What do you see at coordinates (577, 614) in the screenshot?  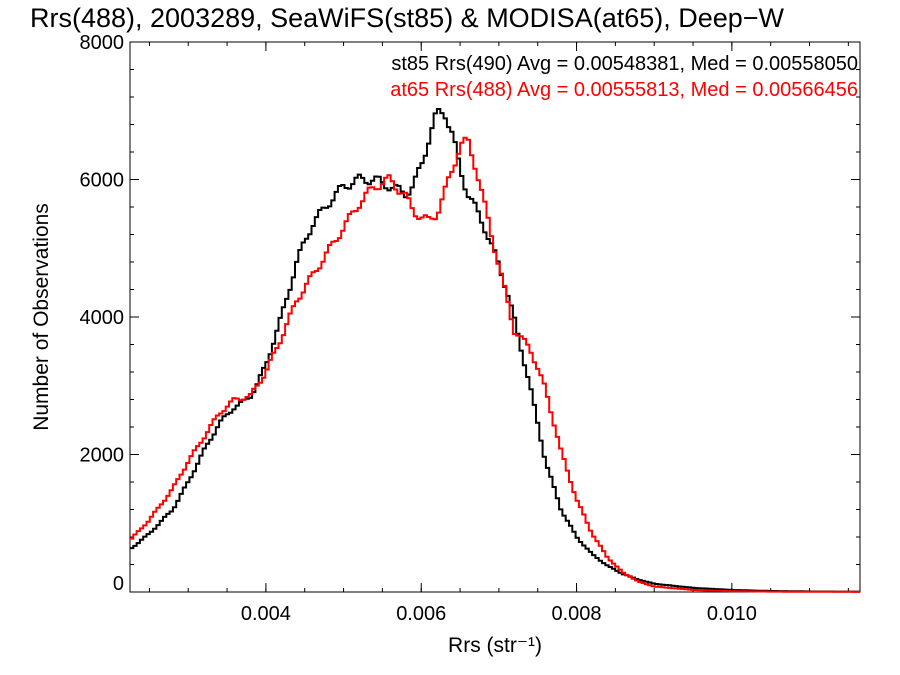 I see `x-tick-label: 0.008` at bounding box center [577, 614].